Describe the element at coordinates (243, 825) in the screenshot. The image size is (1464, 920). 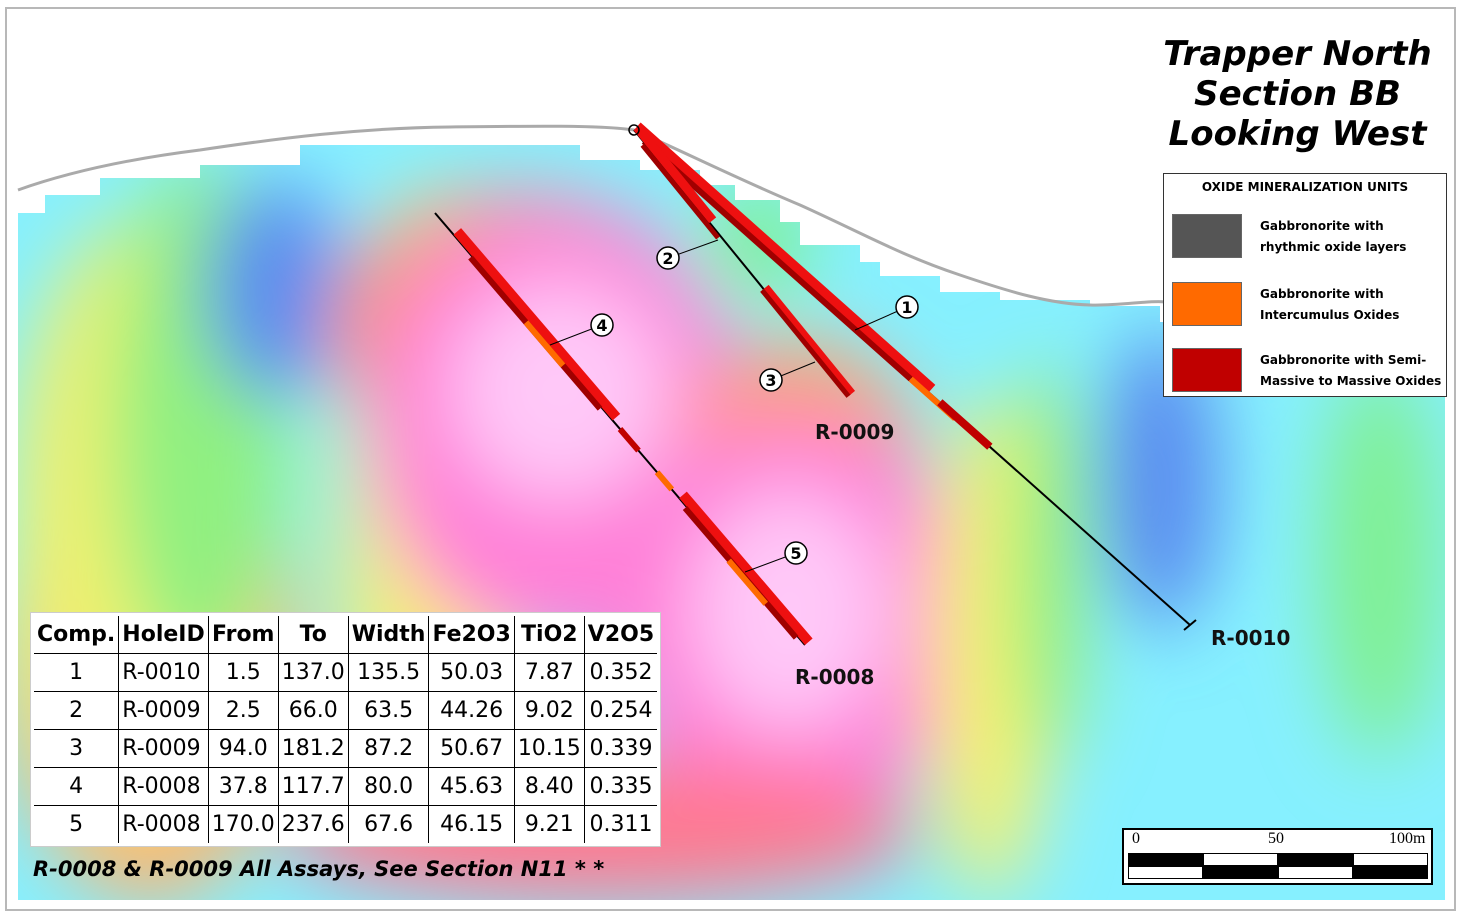
I see `table-cell: 170.0` at that location.